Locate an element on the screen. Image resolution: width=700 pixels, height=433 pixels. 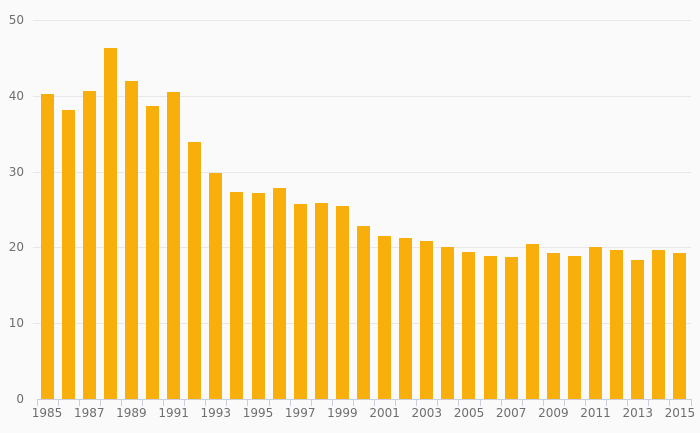
bar-1988 is located at coordinates (110, 223).